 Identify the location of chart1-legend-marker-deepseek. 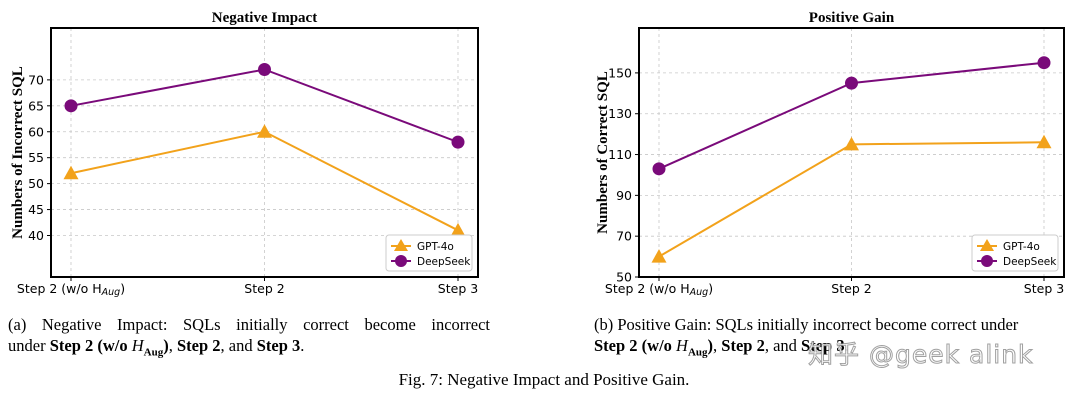
(401, 261).